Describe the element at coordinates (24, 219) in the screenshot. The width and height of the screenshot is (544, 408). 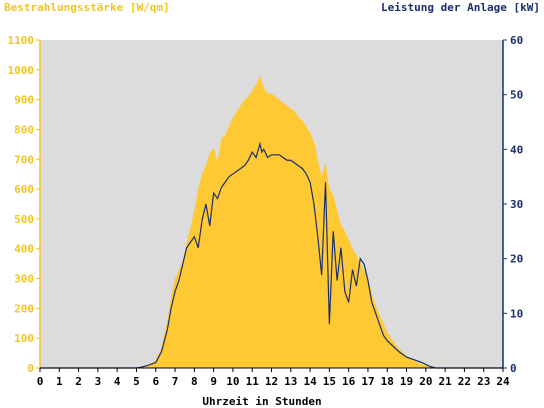
I see `left-tick-label: 500` at that location.